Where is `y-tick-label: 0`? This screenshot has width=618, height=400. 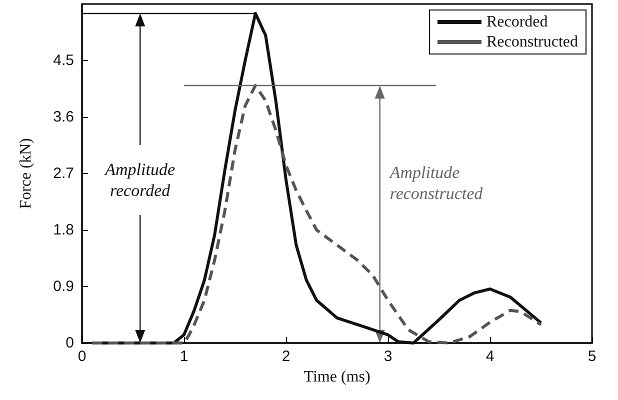
y-tick-label: 0 is located at coordinates (70, 343).